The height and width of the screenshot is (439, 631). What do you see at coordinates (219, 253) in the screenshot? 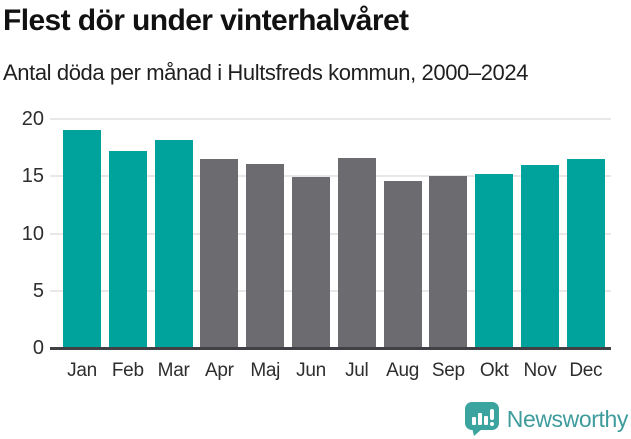
I see `bar-apr` at bounding box center [219, 253].